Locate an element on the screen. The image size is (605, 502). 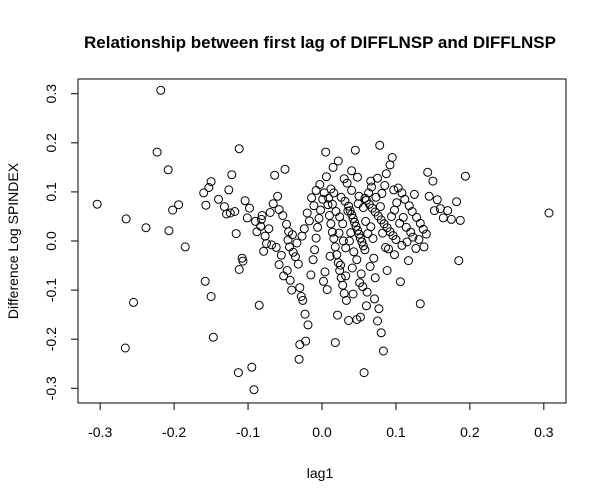
x-tick-label: 0.0 is located at coordinates (322, 432).